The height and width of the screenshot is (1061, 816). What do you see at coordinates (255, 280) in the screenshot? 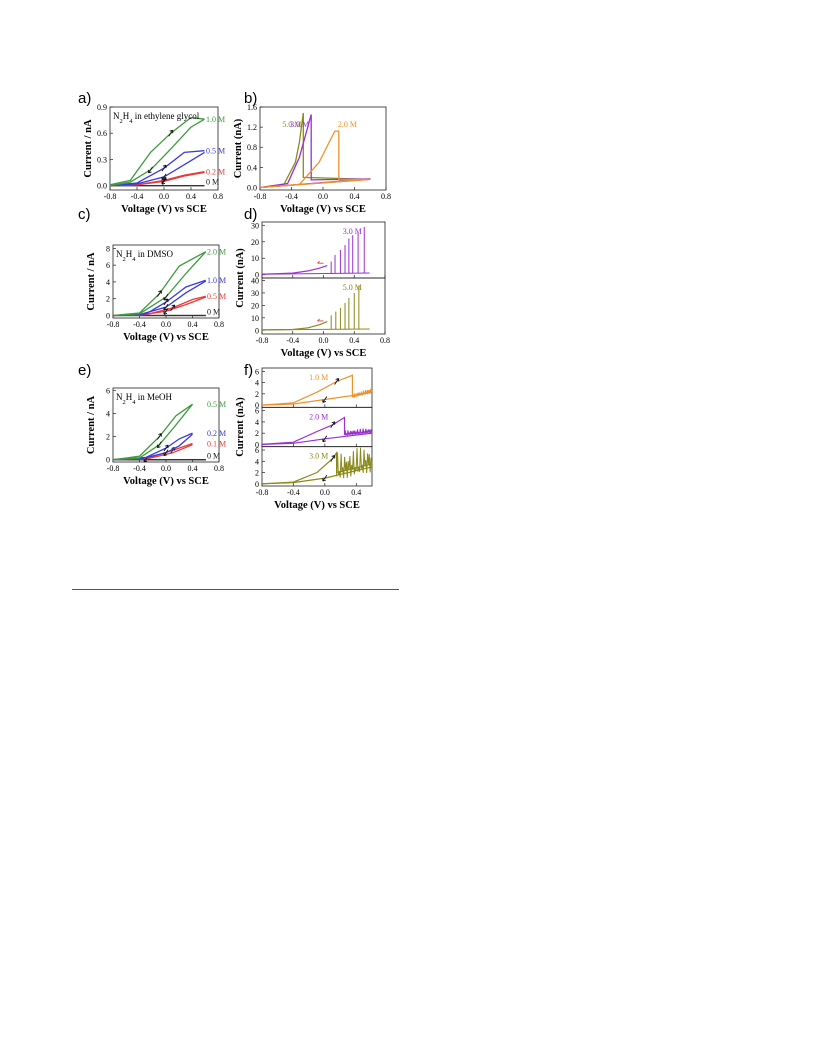
I see `y-tick-label: 40` at bounding box center [255, 280].